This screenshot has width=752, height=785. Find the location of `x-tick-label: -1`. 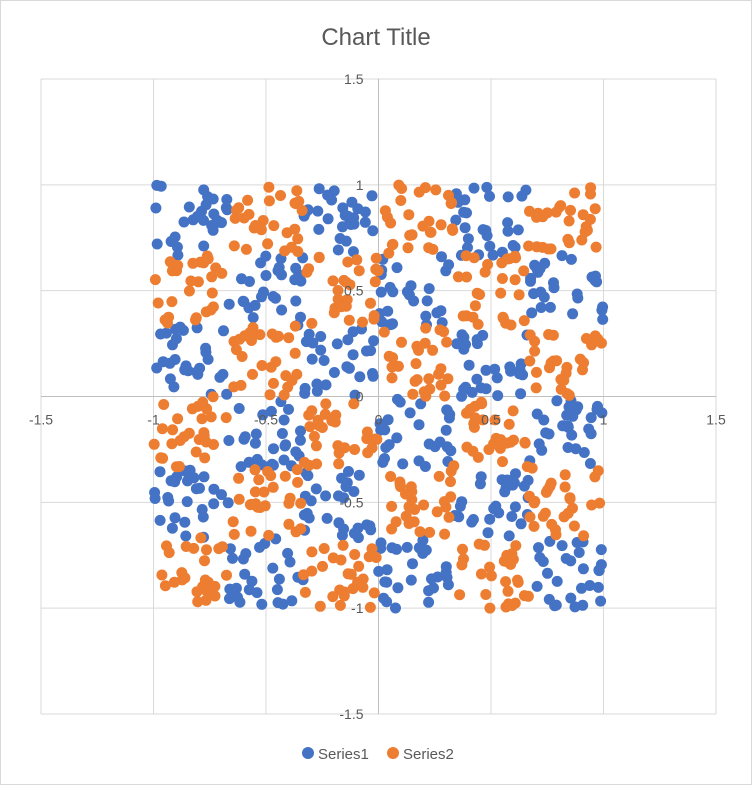

x-tick-label: -1 is located at coordinates (153, 420).